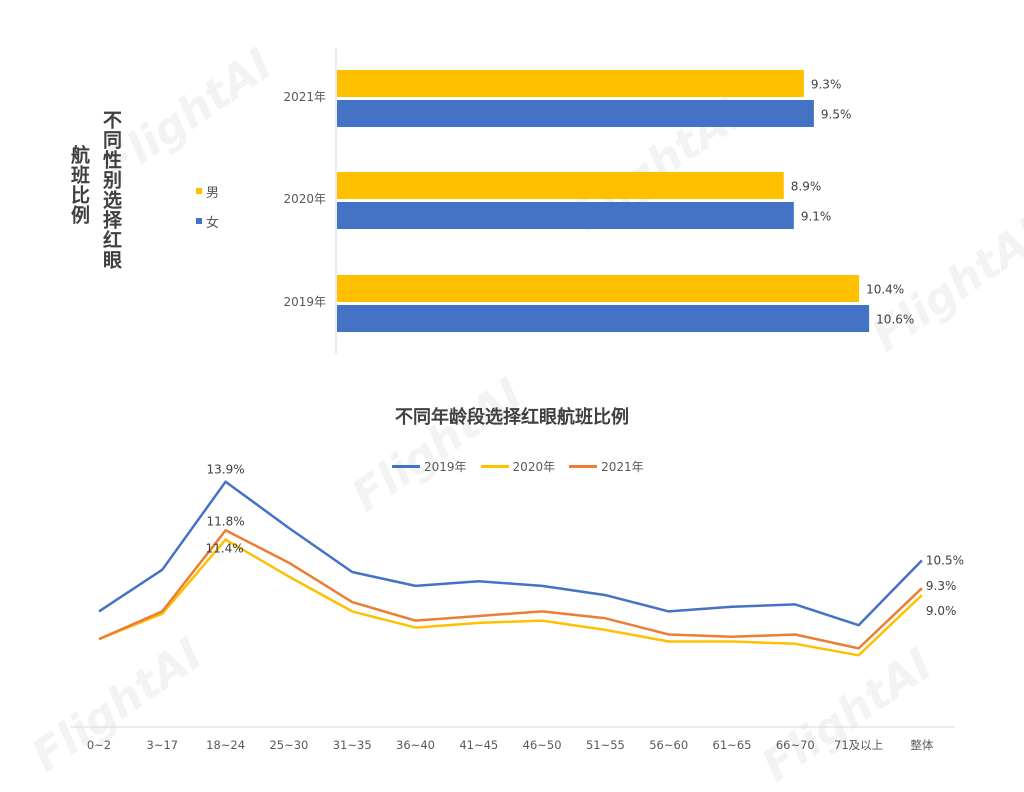 The image size is (1024, 792). I want to click on legend-item-female: 女, so click(207, 221).